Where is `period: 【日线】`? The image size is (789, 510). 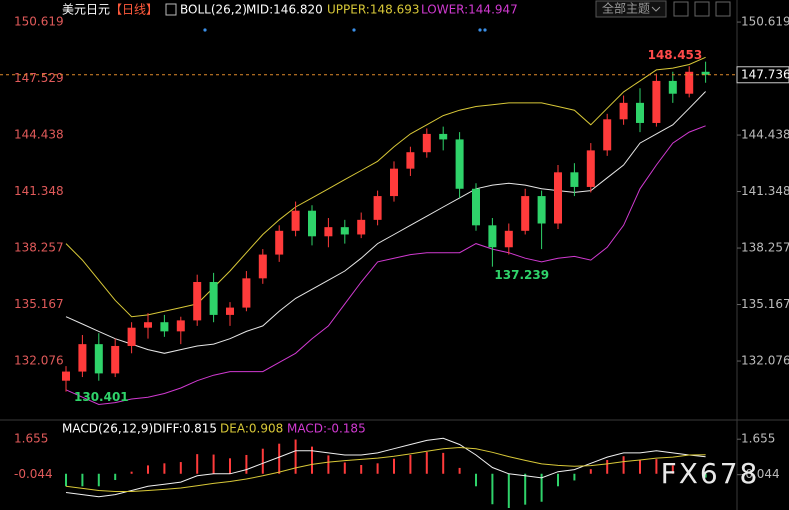 period: 【日线】 is located at coordinates (134, 10).